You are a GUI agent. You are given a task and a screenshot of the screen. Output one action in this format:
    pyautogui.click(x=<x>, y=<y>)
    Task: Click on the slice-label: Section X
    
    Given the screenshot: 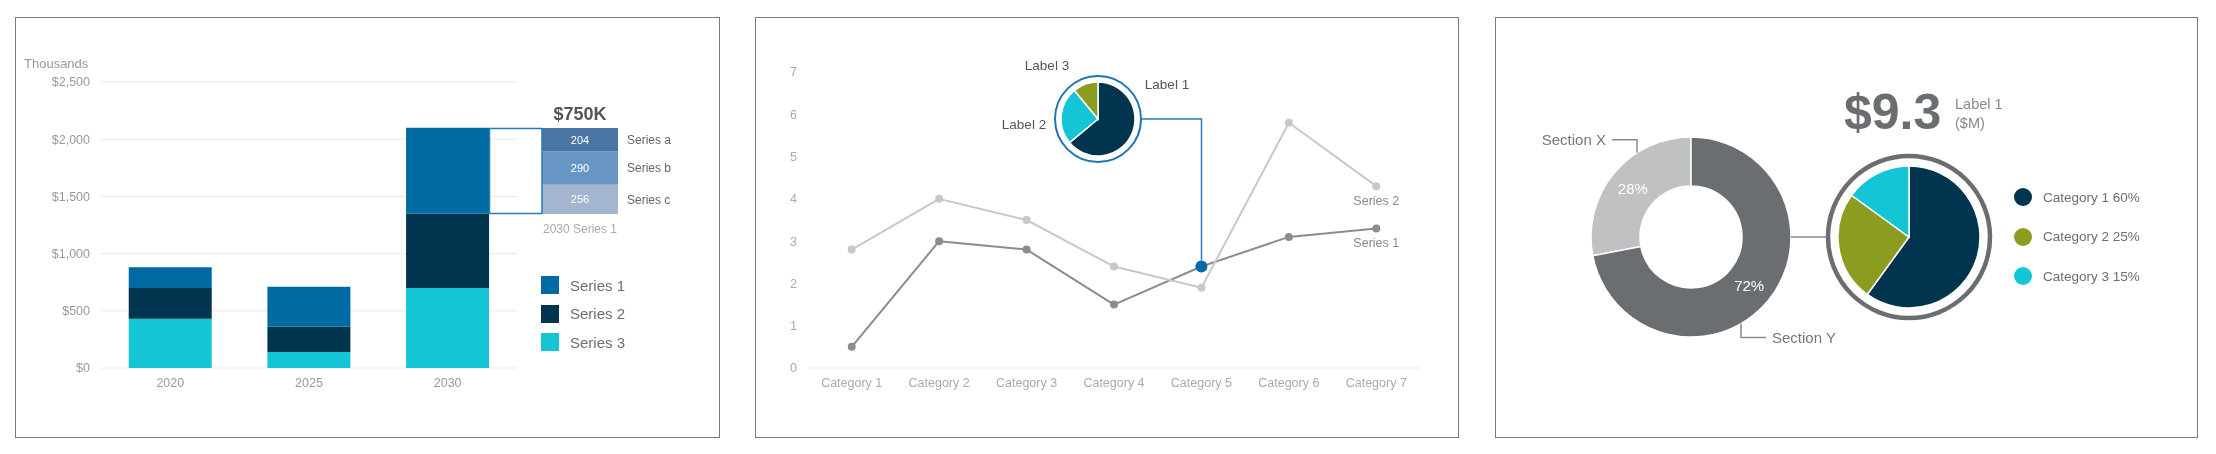 What is the action you would take?
    pyautogui.click(x=1573, y=140)
    